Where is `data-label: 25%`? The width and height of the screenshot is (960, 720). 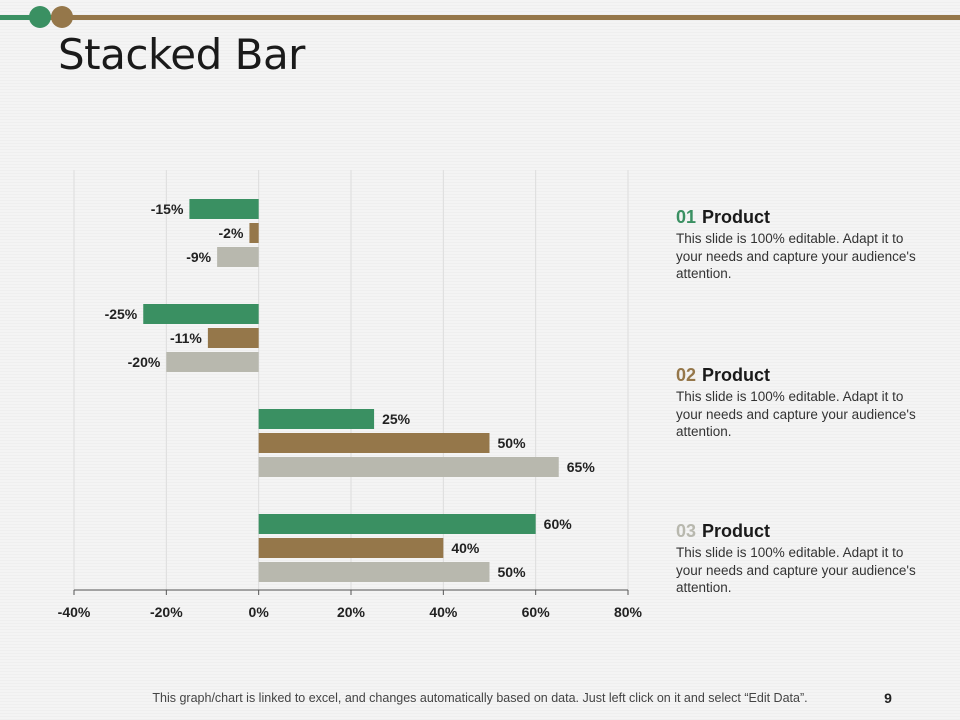
data-label: 25% is located at coordinates (396, 419).